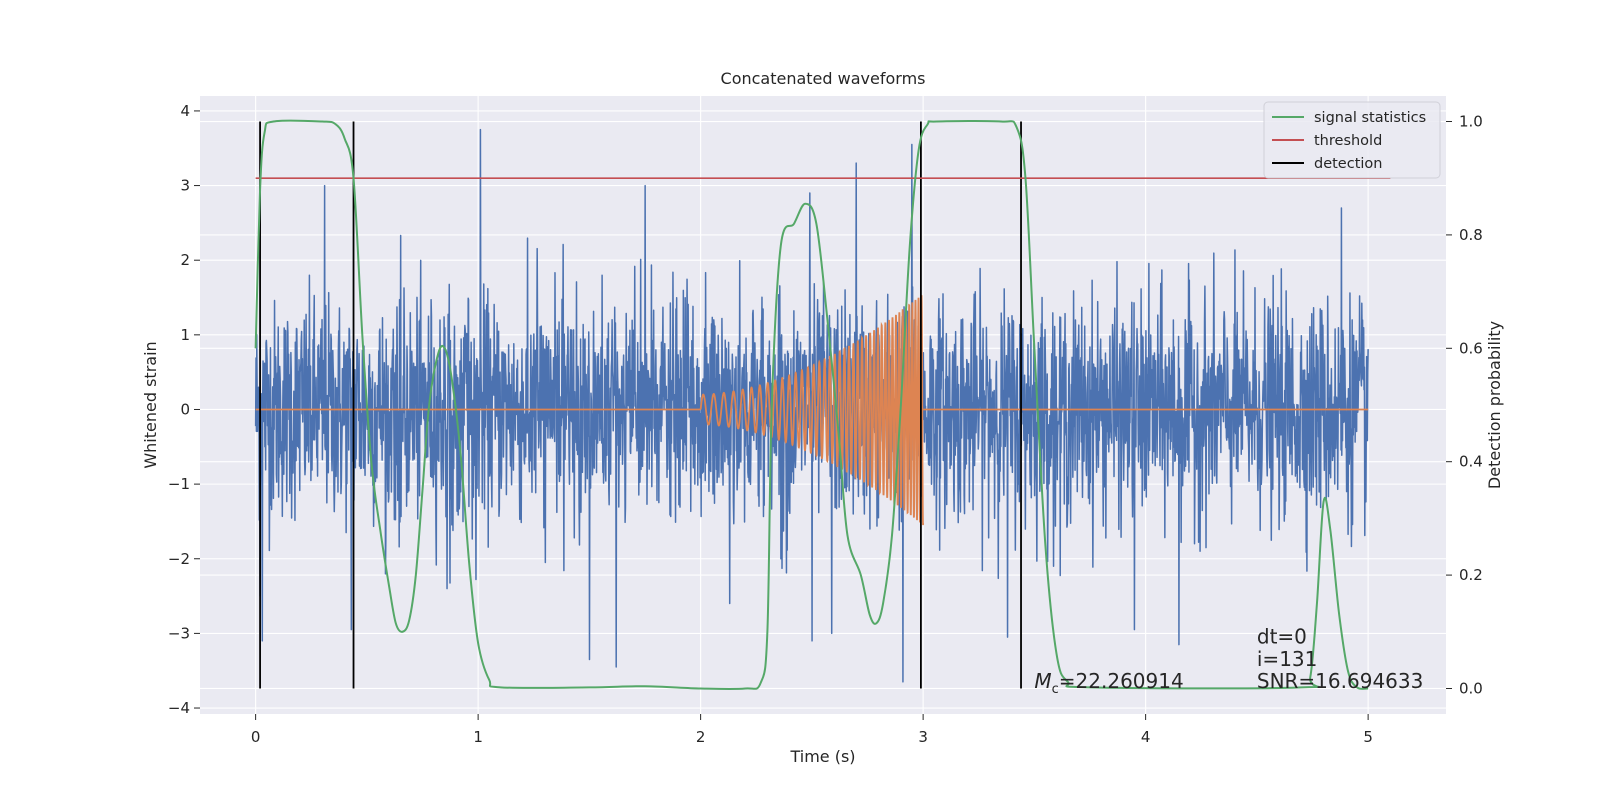 The image size is (1600, 800). I want to click on y-tick-label: −1, so click(179, 484).